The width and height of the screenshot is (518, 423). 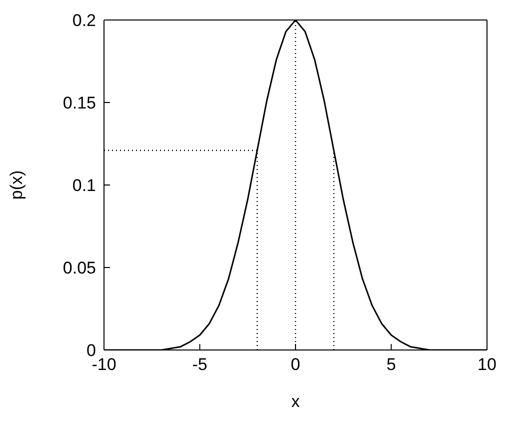 What do you see at coordinates (16, 185) in the screenshot?
I see `y-axis-title: p(x)` at bounding box center [16, 185].